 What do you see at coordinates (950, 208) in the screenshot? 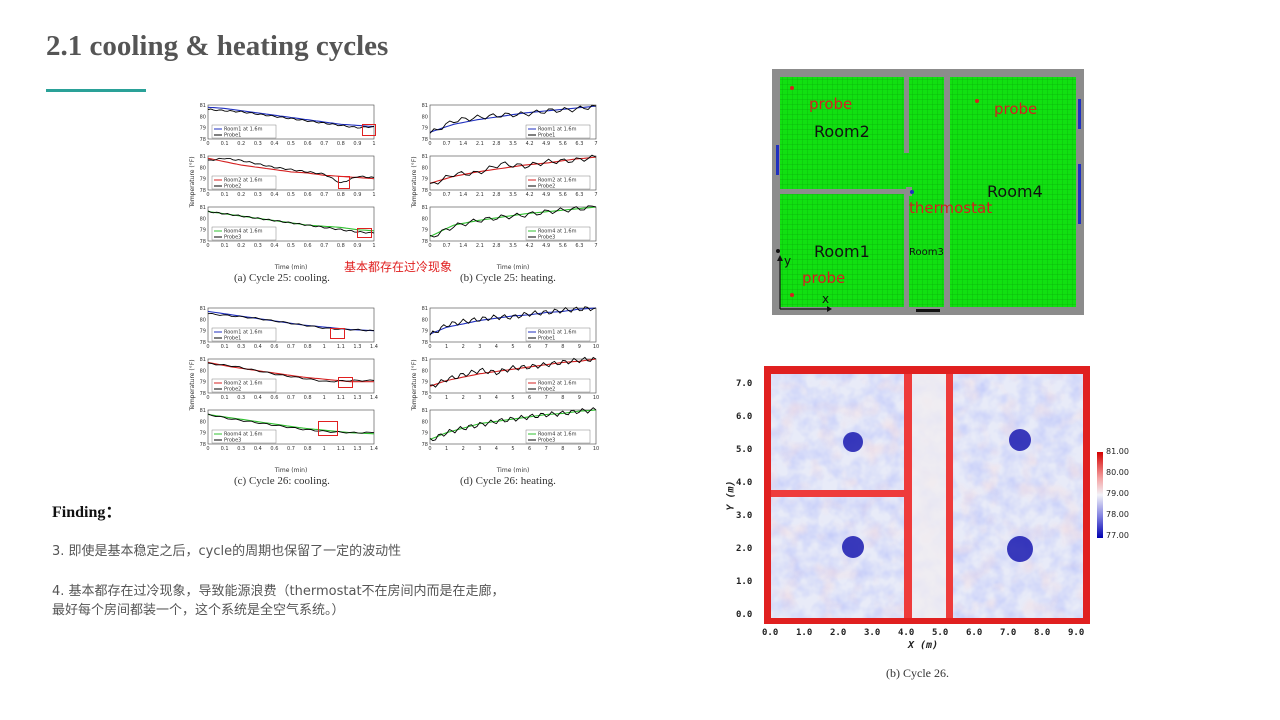
I see `thermostat-label: thermostat` at bounding box center [950, 208].